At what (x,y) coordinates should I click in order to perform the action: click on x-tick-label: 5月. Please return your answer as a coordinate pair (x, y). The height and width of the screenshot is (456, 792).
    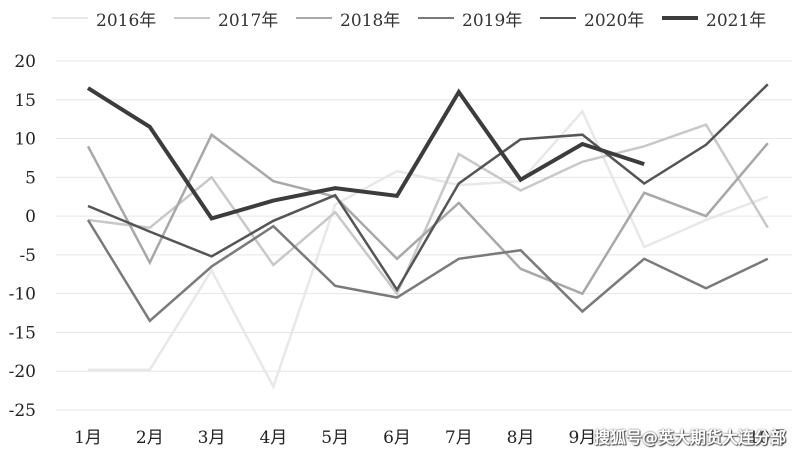
    Looking at the image, I should click on (335, 438).